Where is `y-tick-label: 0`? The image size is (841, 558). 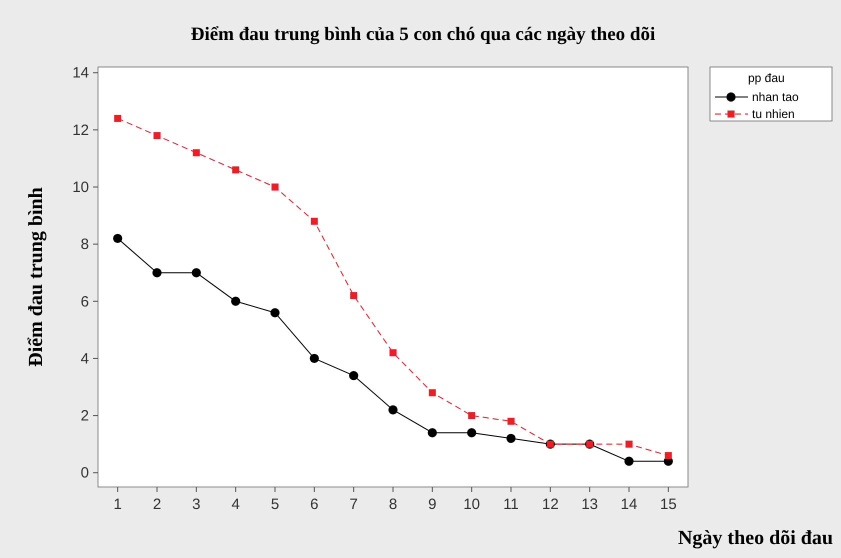 y-tick-label: 0 is located at coordinates (84, 473).